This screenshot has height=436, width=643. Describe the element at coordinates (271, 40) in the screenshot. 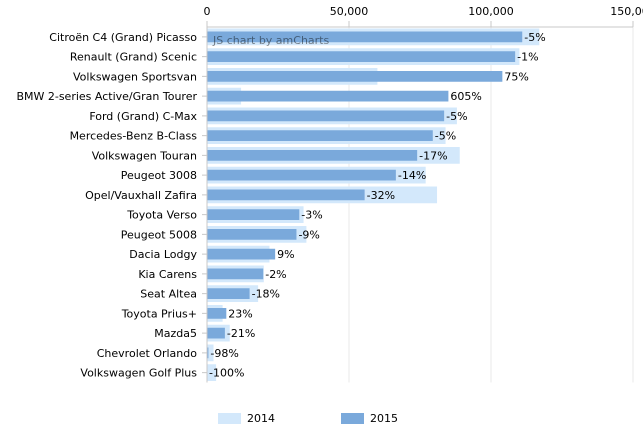

I see `amcharts-credit-link: JS chart by amCharts` at that location.